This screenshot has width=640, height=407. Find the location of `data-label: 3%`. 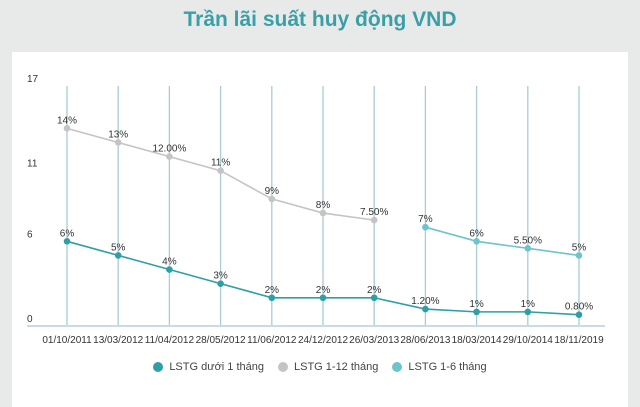

data-label: 3% is located at coordinates (220, 276).